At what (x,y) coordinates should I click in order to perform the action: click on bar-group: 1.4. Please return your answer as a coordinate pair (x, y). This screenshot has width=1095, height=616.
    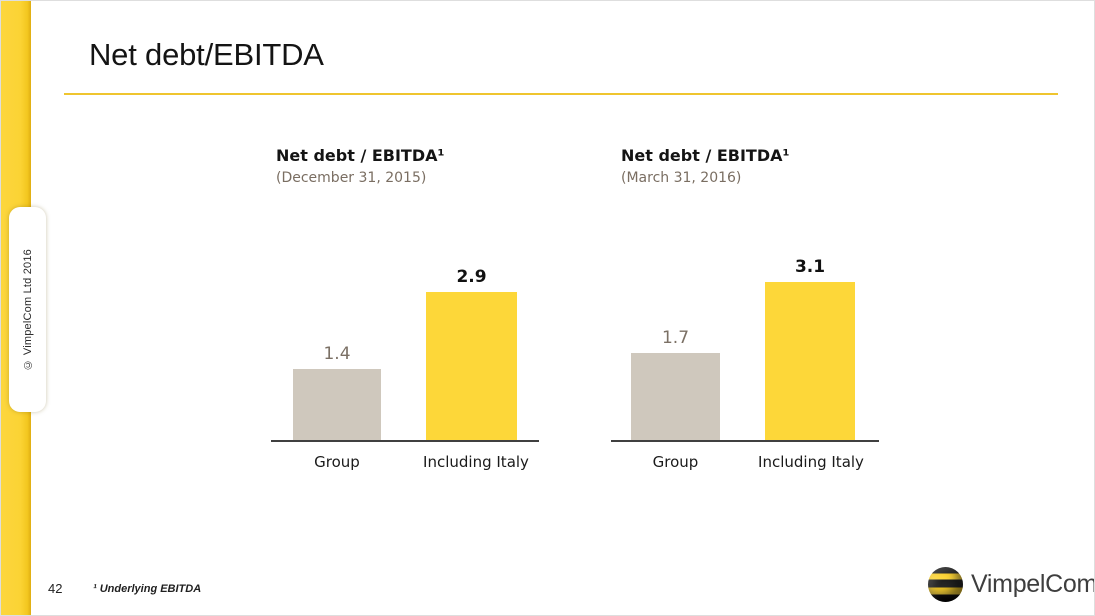
    Looking at the image, I should click on (337, 392).